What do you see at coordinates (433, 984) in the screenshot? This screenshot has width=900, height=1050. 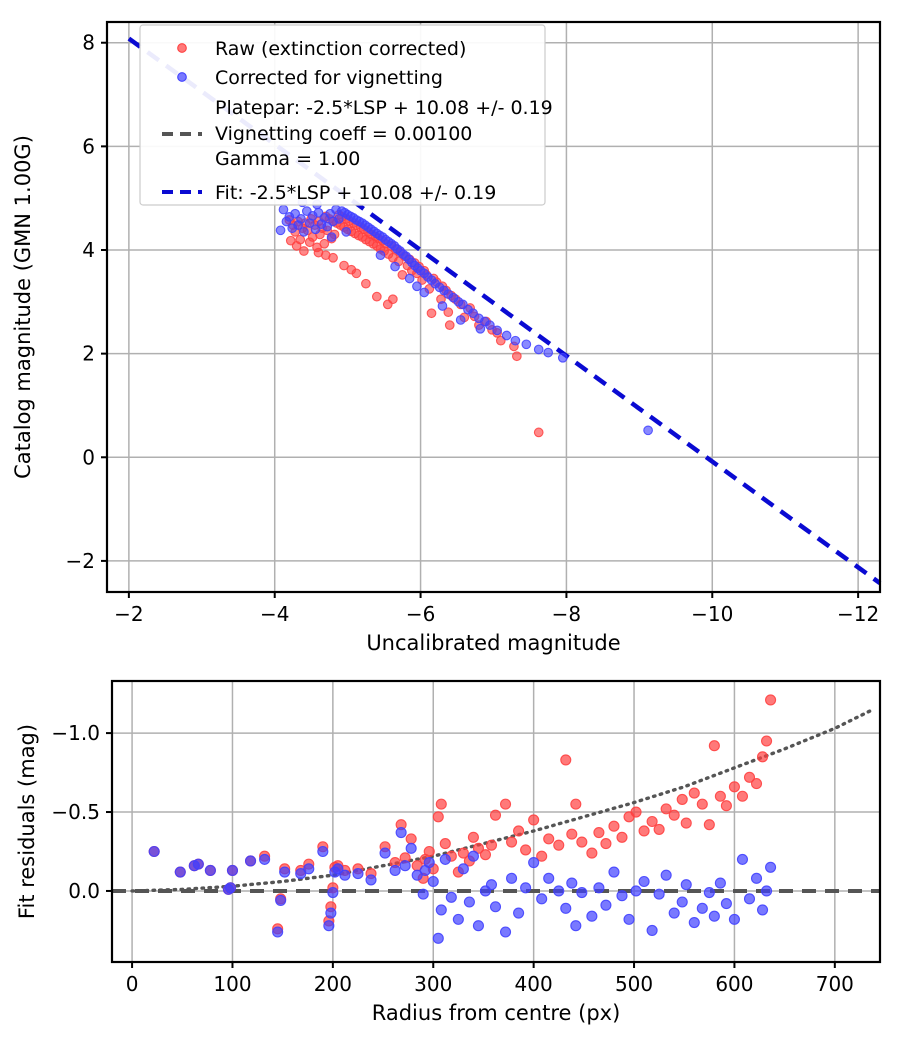 I see `bottom-xtick-label: 300` at bounding box center [433, 984].